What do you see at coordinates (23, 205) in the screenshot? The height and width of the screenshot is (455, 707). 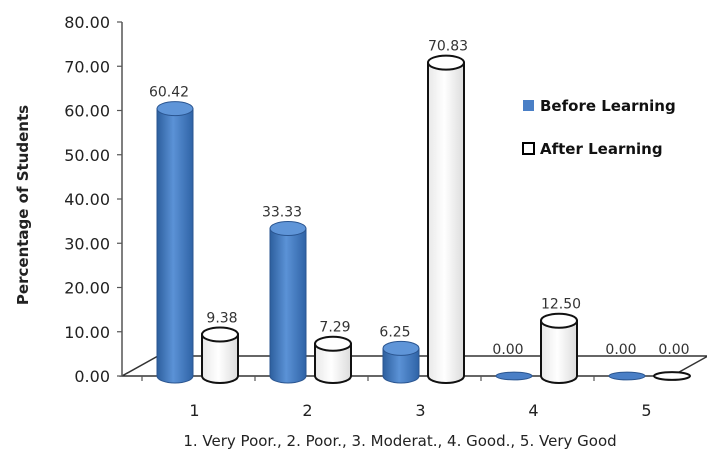 I see `y-axis-label: Percentage of Students` at bounding box center [23, 205].